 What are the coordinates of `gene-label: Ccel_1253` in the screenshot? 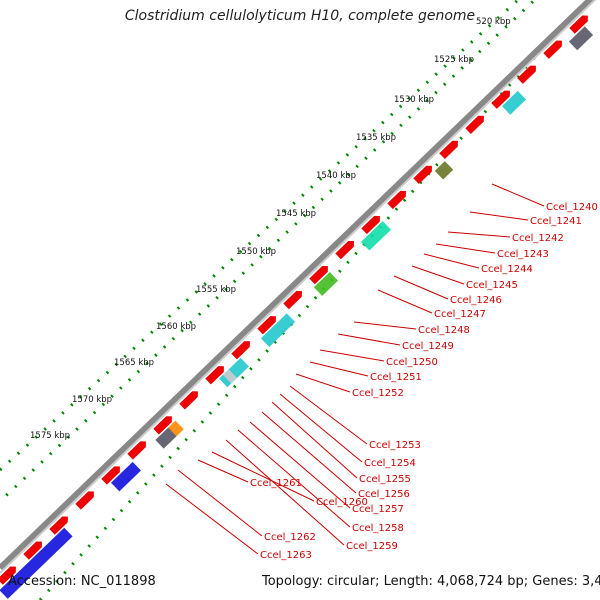 It's located at (395, 445).